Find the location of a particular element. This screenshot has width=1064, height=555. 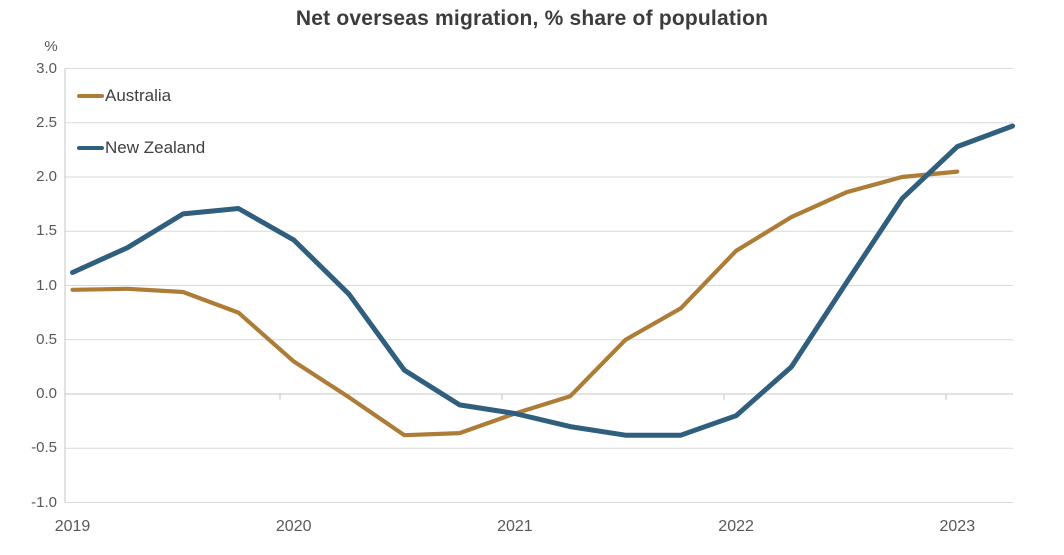

australia-line-swatch is located at coordinates (90, 96).